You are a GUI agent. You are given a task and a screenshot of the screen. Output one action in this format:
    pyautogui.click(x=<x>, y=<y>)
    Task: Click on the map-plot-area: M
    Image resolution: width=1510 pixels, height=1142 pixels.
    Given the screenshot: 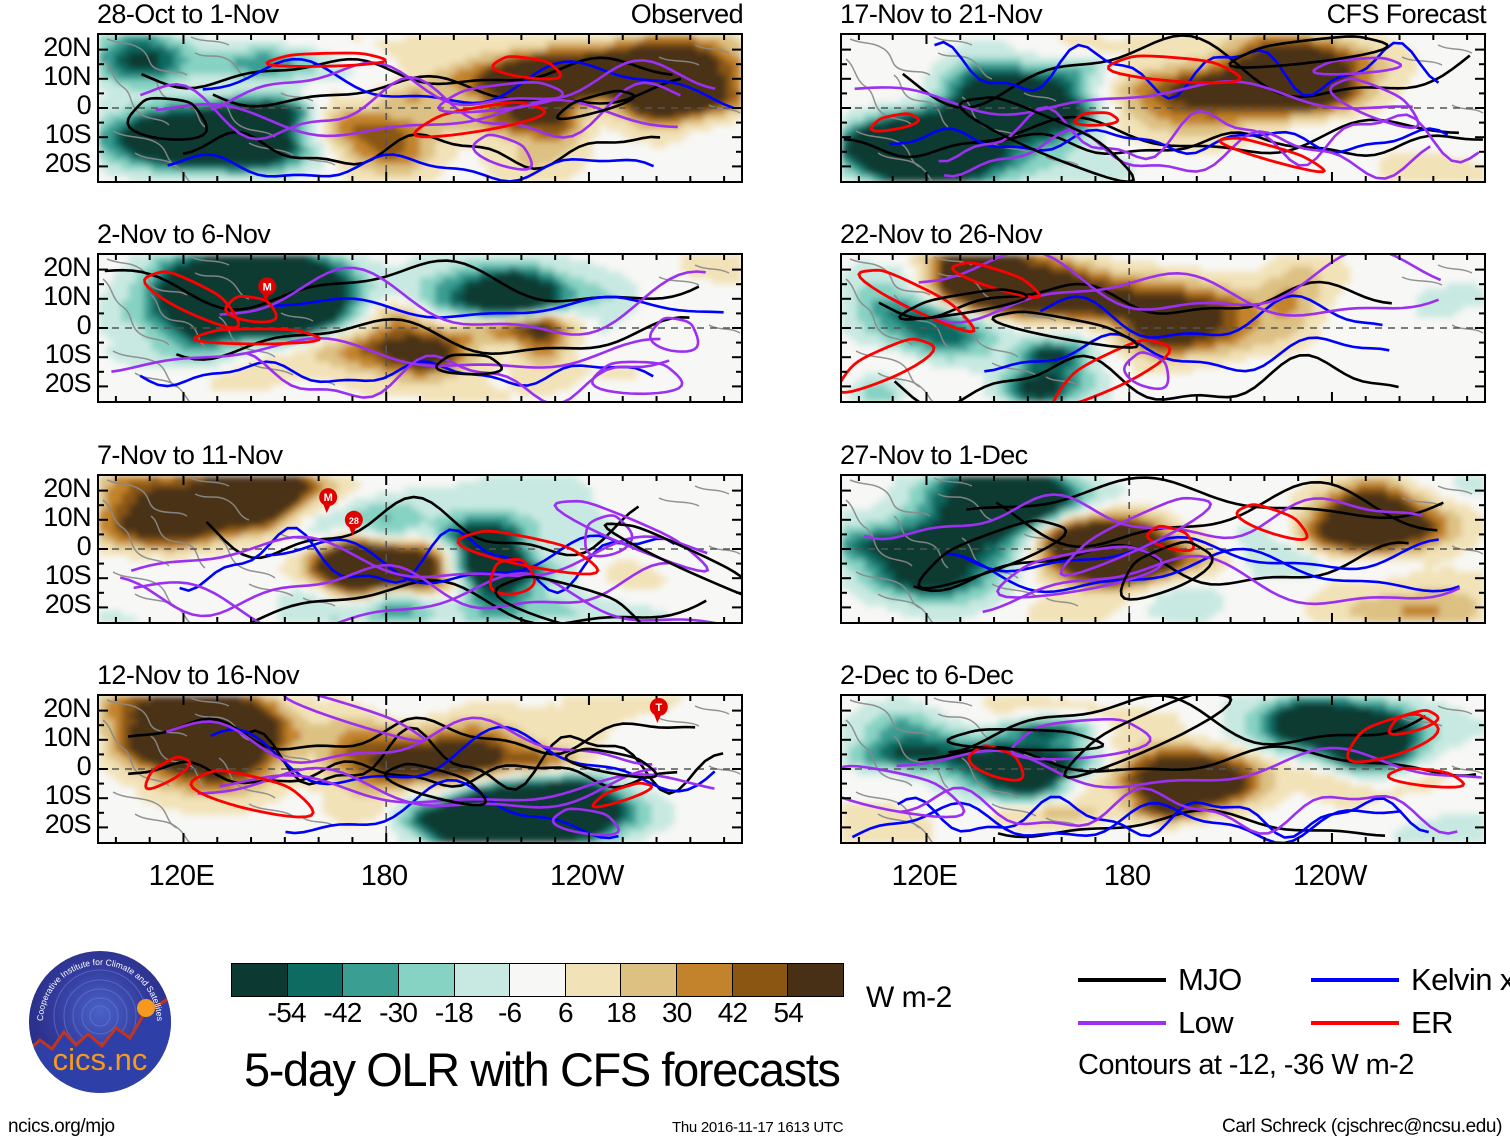 What is the action you would take?
    pyautogui.click(x=420, y=328)
    